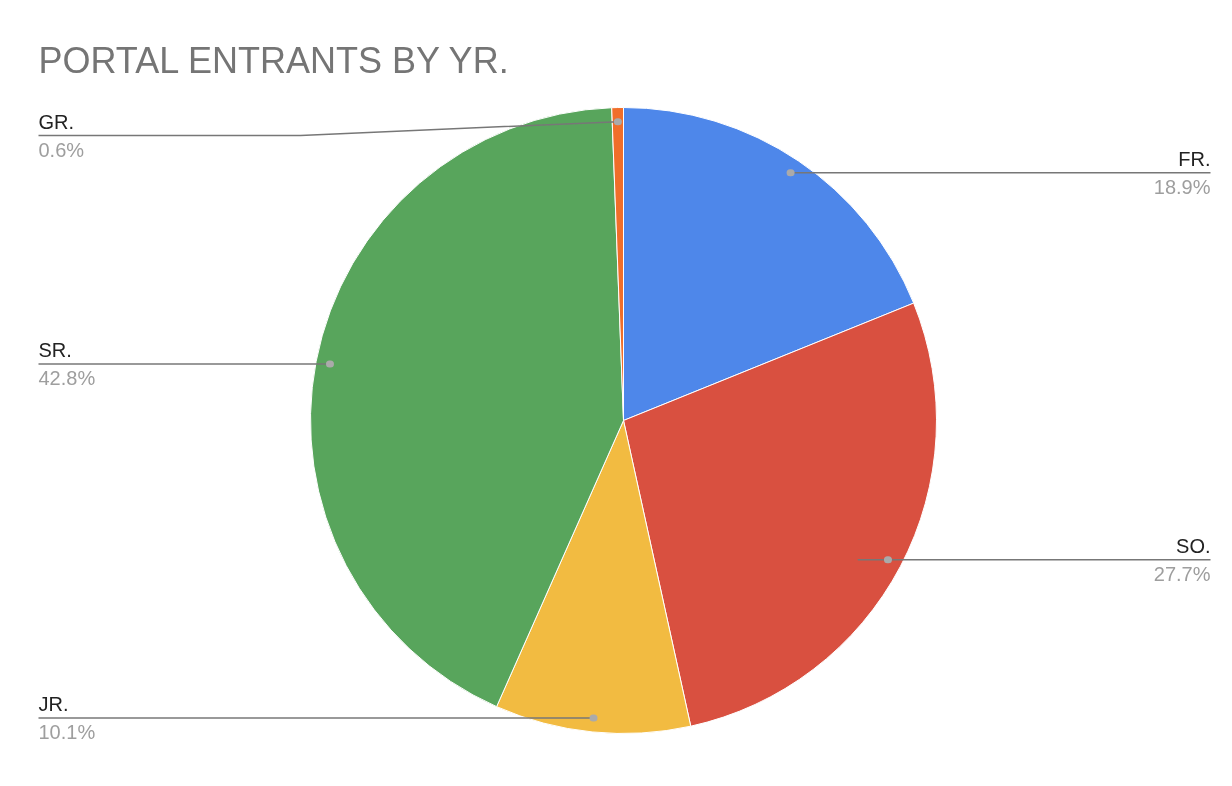 The height and width of the screenshot is (786, 1232). I want to click on data-label: 27.7%, so click(1182, 573).